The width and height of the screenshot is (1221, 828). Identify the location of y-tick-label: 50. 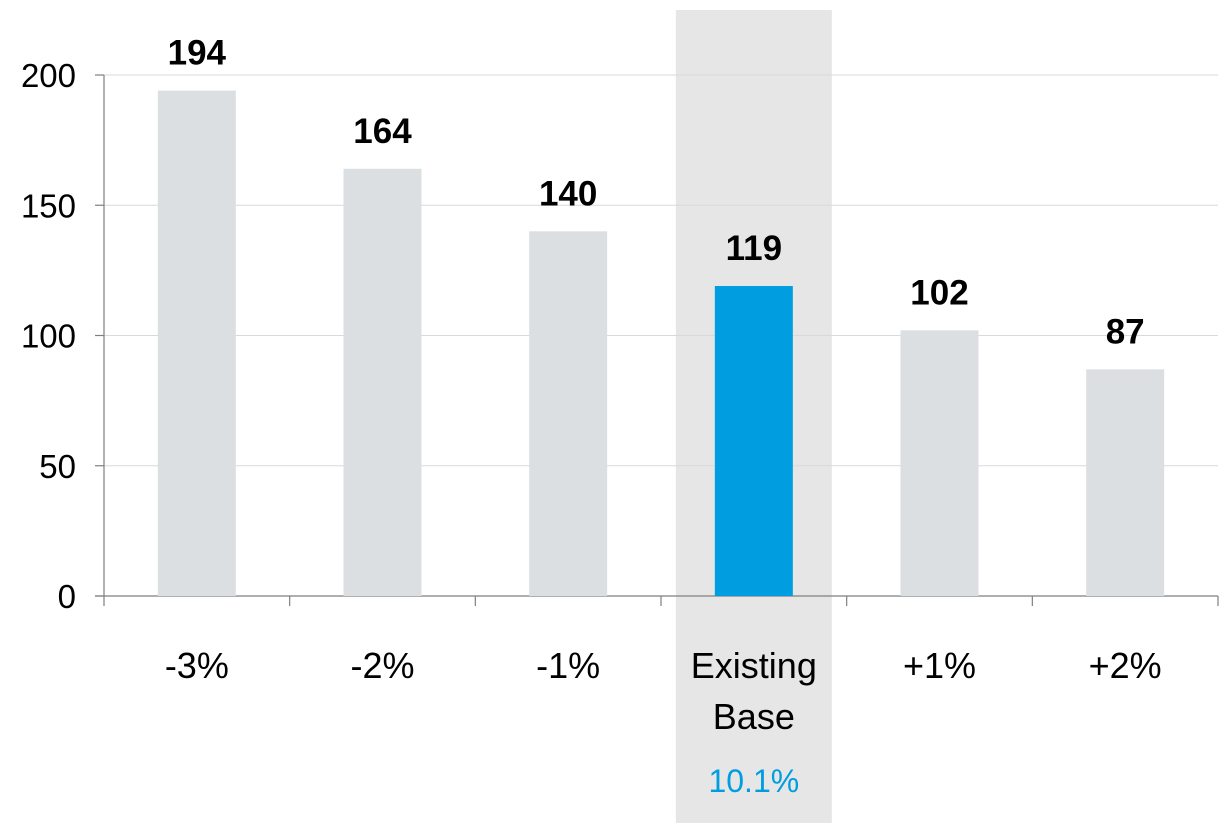
(57, 466).